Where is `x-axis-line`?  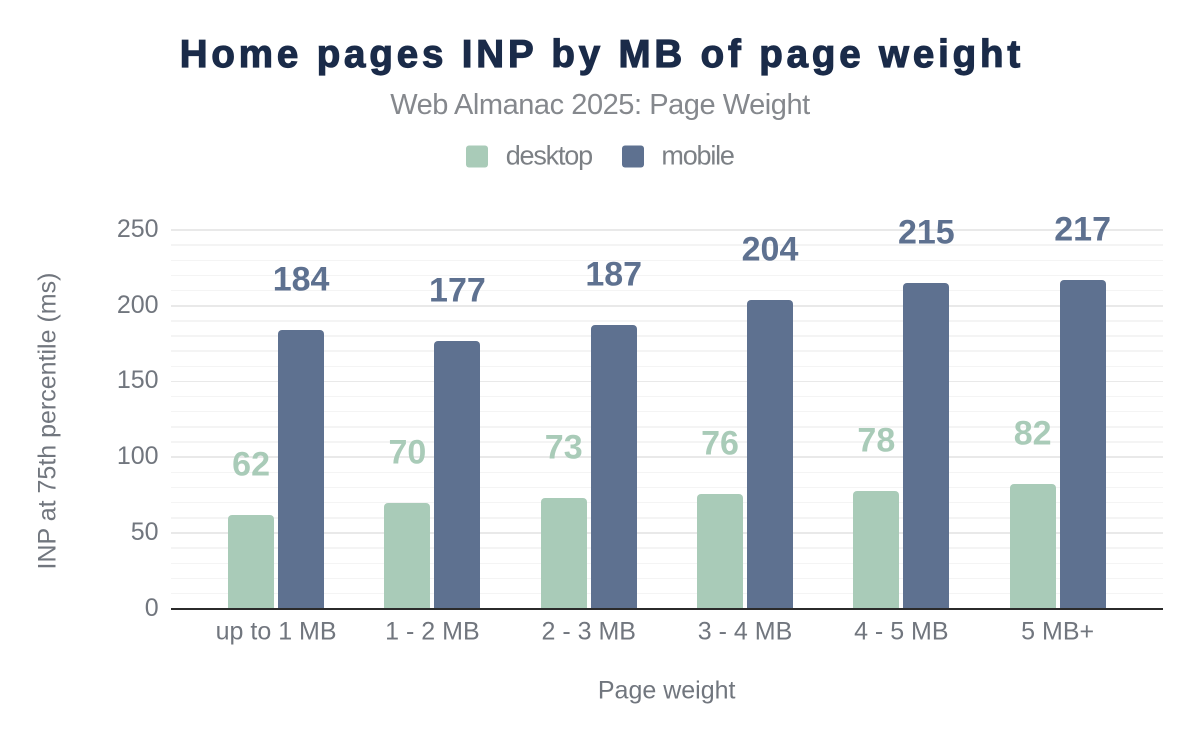 x-axis-line is located at coordinates (666, 608).